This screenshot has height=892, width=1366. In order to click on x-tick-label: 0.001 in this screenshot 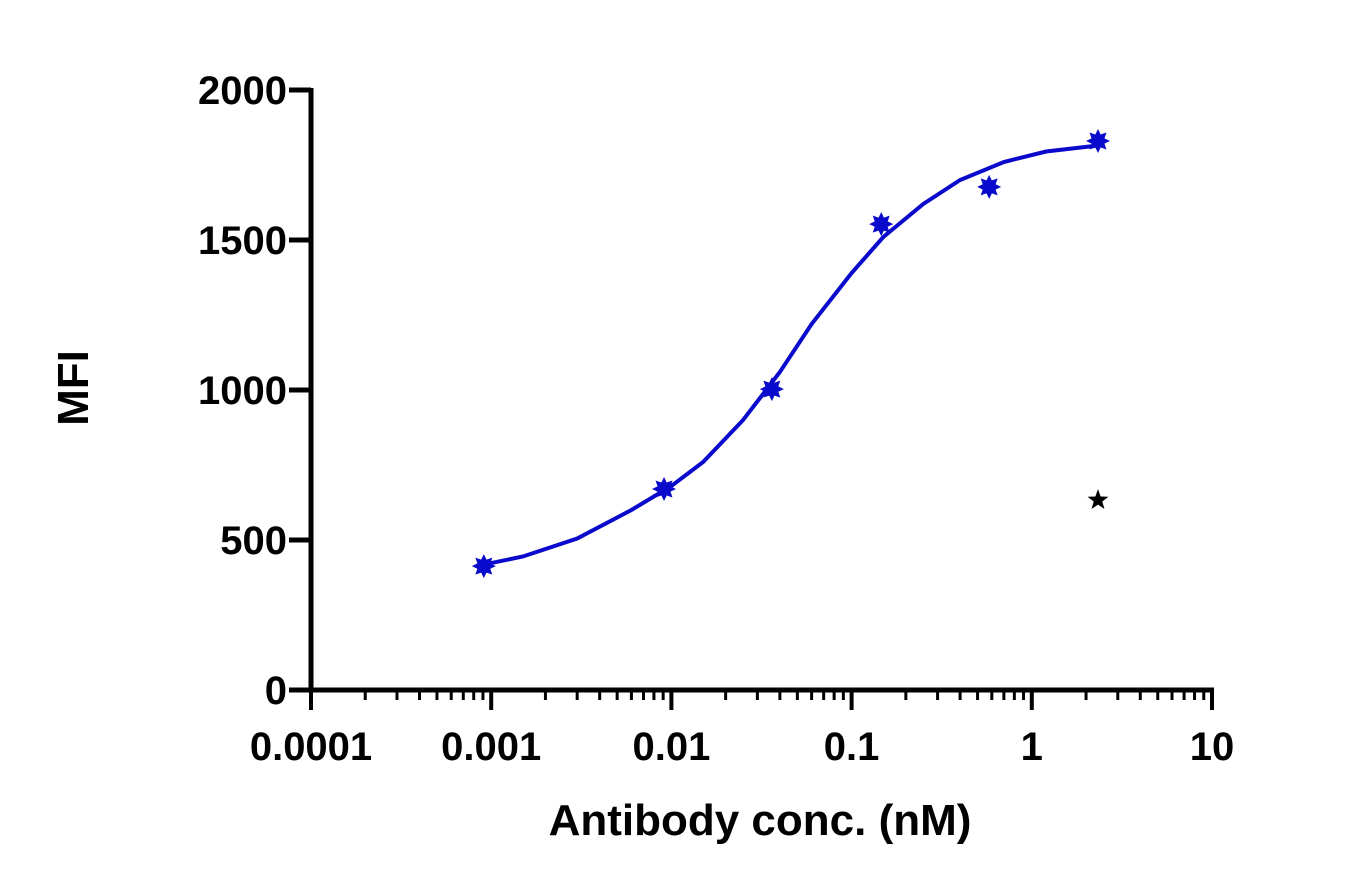, I will do `click(491, 747)`.